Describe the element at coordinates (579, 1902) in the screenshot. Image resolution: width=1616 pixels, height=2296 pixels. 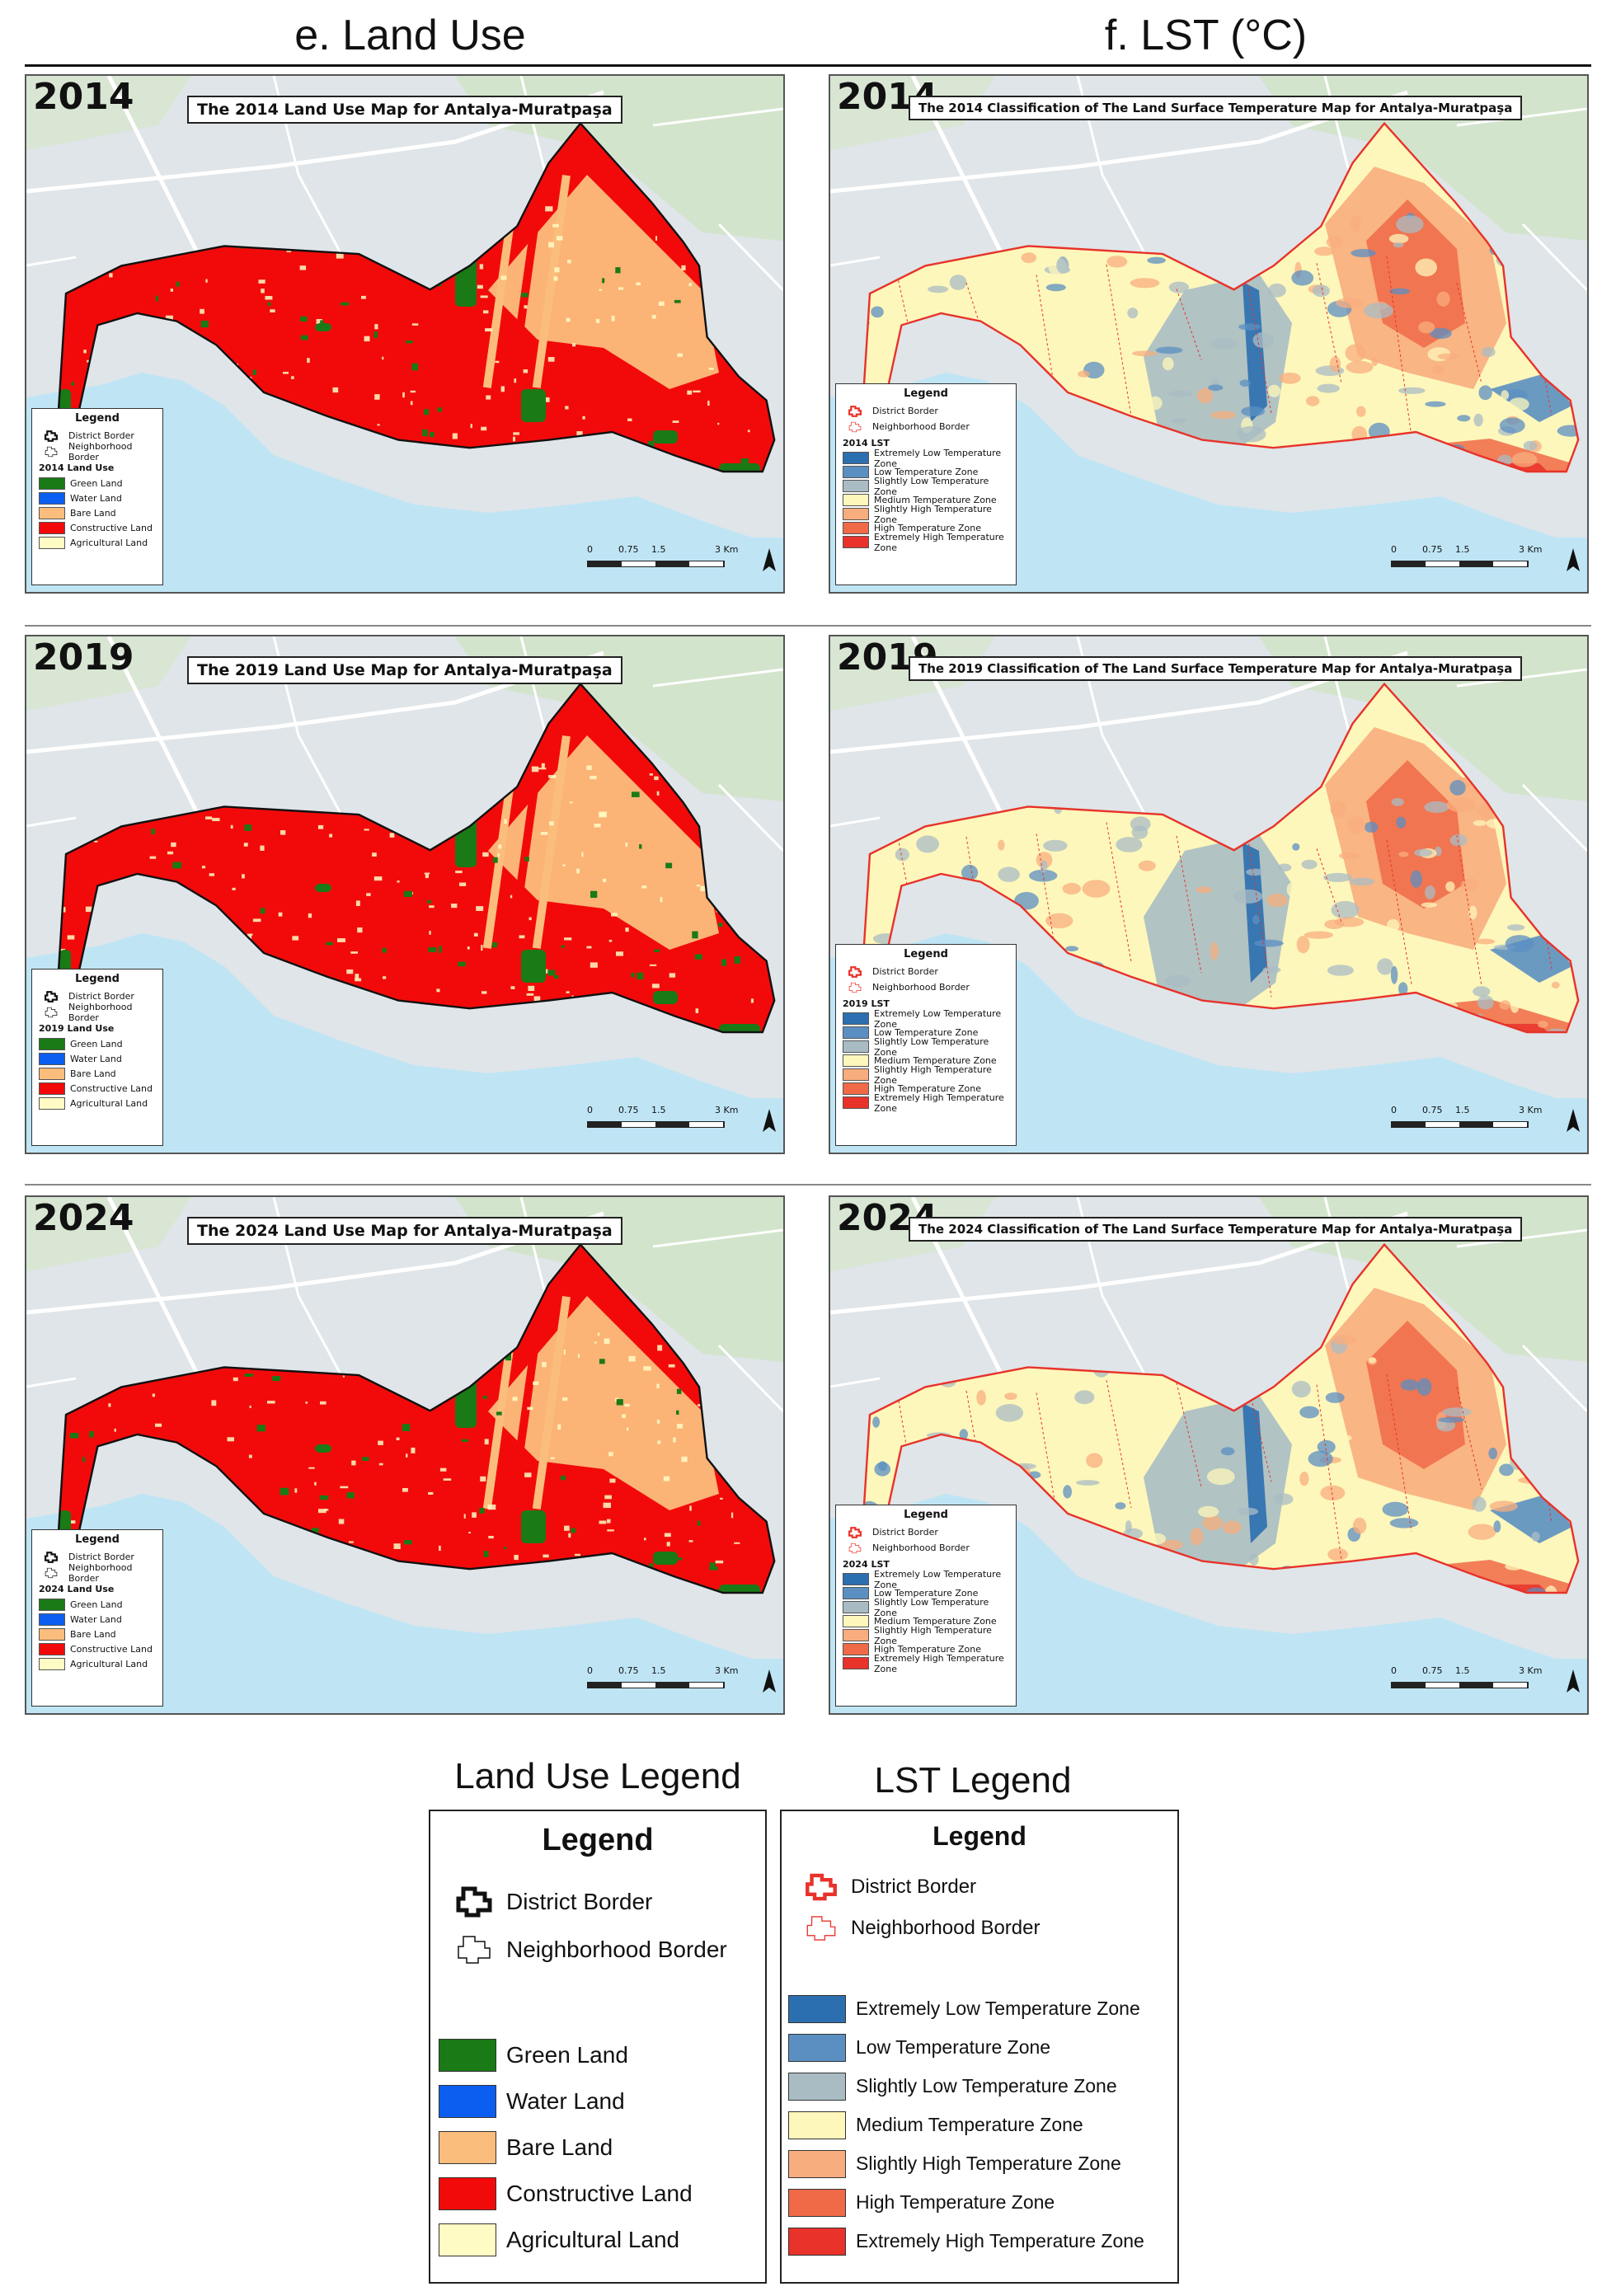
I see `legend-district-border-label: District Border` at that location.